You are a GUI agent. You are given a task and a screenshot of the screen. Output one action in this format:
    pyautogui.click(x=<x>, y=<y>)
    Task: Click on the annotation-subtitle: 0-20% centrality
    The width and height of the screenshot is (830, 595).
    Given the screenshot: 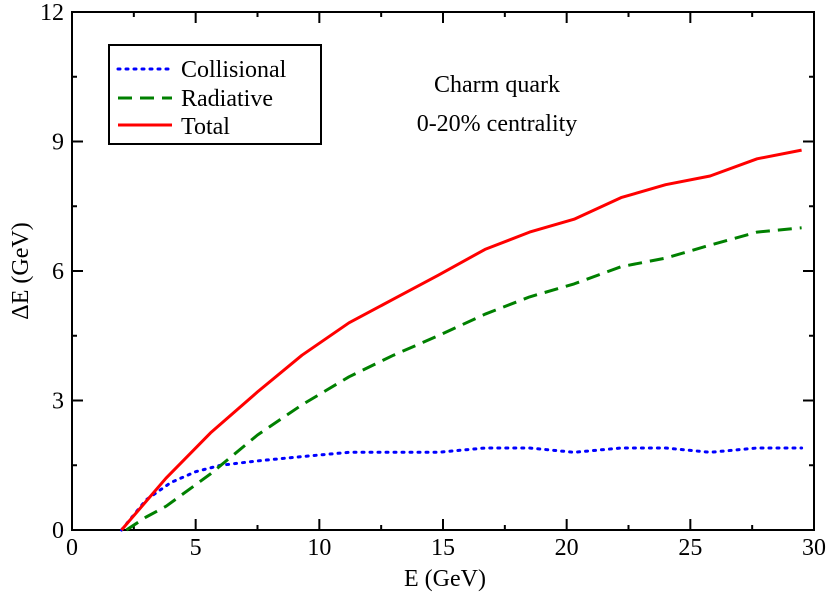 What is the action you would take?
    pyautogui.click(x=497, y=124)
    